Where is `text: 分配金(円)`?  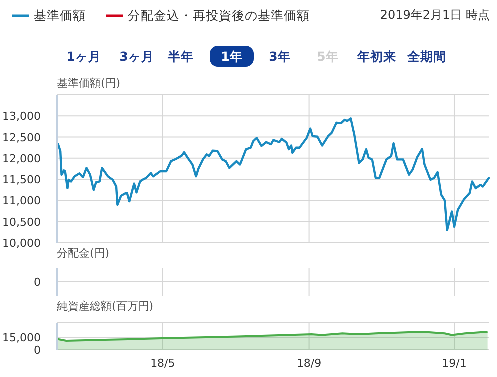 text: 分配金(円) is located at coordinates (83, 253).